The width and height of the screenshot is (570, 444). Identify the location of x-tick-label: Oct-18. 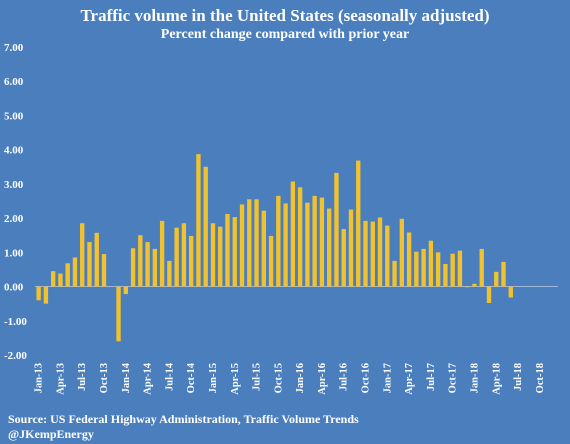
(540, 378).